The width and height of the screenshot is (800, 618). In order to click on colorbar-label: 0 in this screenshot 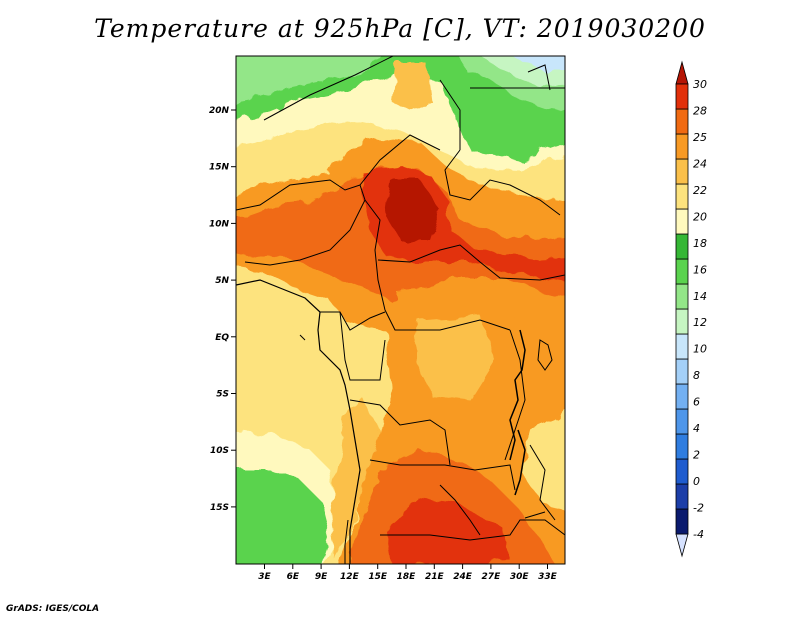, I will do `click(696, 481)`.